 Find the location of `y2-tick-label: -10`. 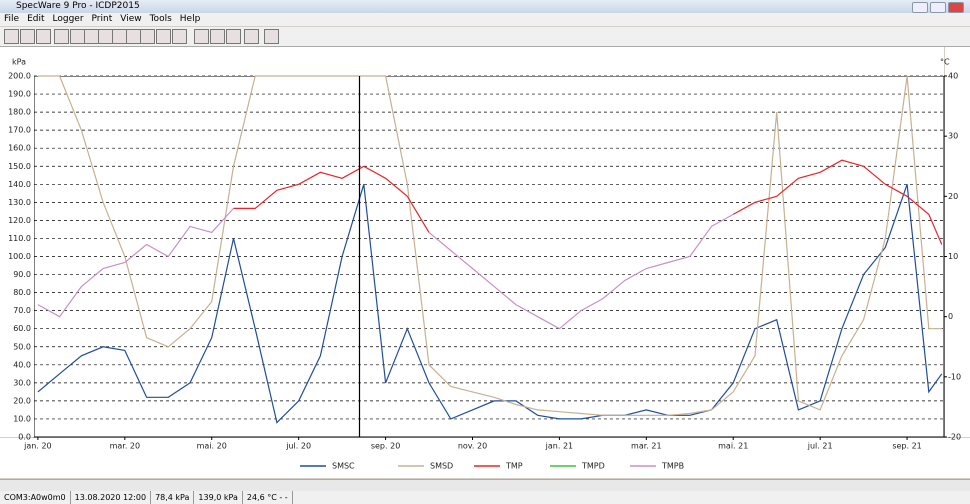

y2-tick-label: -10 is located at coordinates (954, 376).